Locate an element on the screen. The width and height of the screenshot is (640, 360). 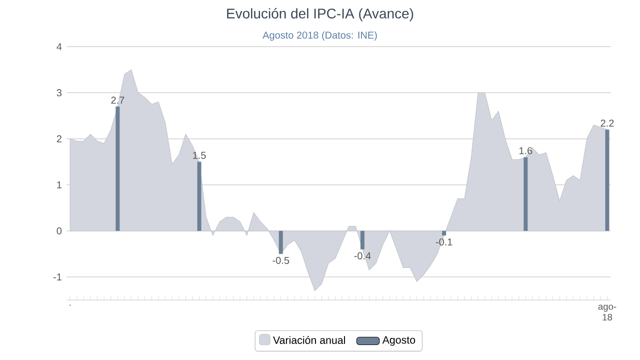
data-label: 1.6 is located at coordinates (525, 150).